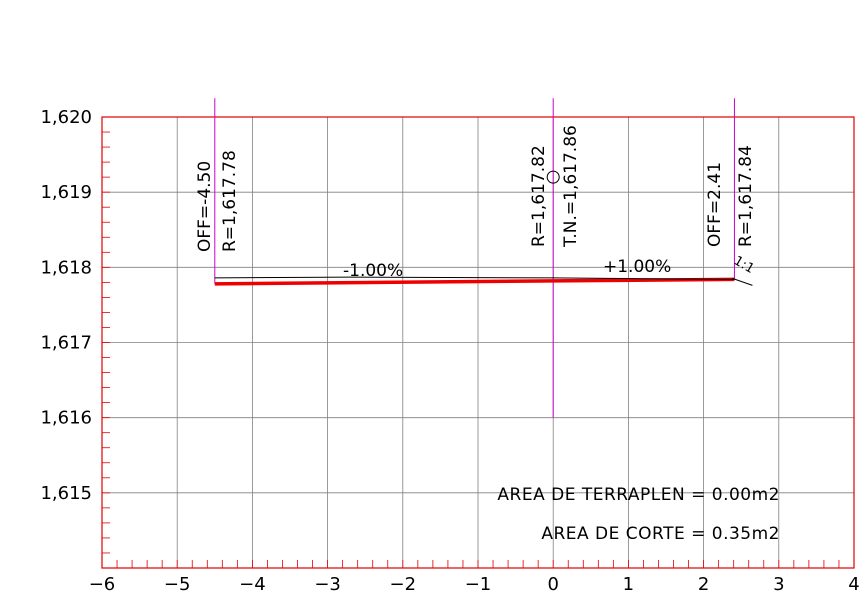  What do you see at coordinates (715, 204) in the screenshot?
I see `right-offset-label: OFF=2.41` at bounding box center [715, 204].